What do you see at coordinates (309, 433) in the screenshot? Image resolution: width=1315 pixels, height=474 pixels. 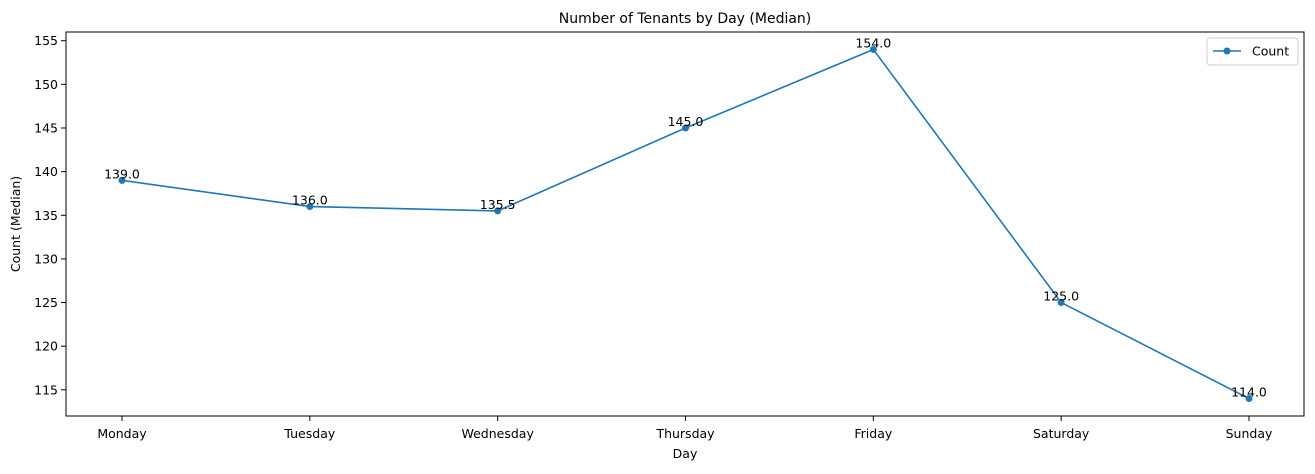 I see `x-tick-label: Tuesday` at bounding box center [309, 433].